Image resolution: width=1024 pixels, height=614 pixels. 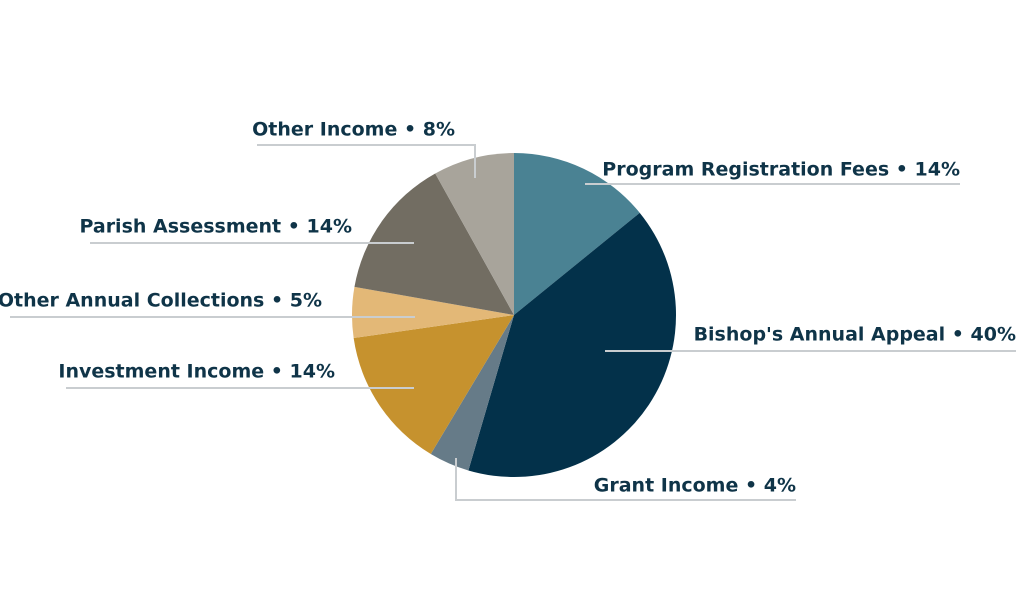 I want to click on pie-slice-other-income, so click(x=474, y=234).